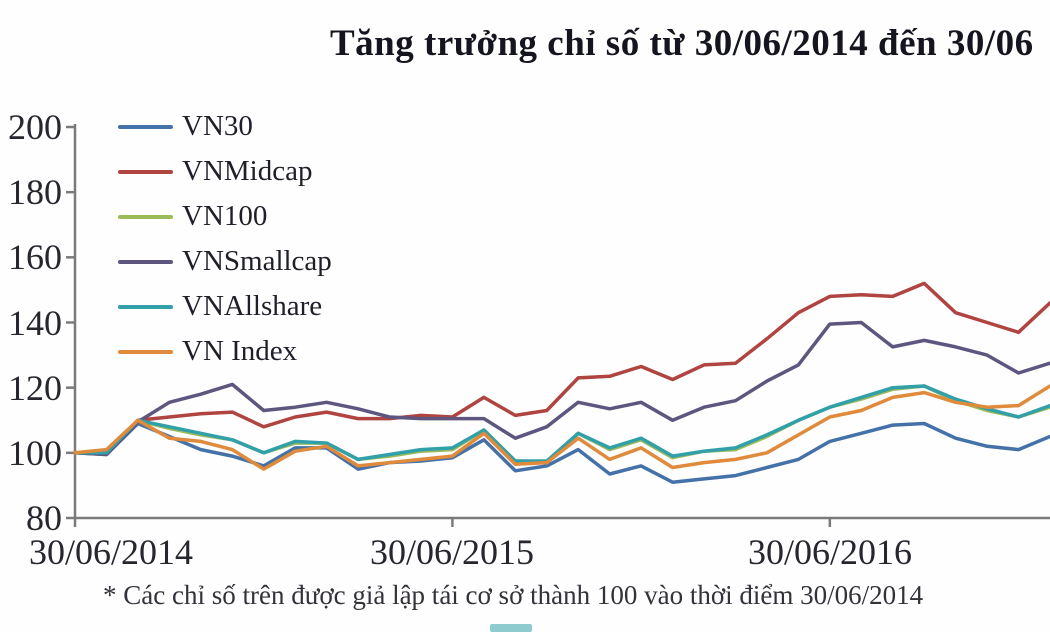 This screenshot has width=1050, height=632. What do you see at coordinates (240, 351) in the screenshot?
I see `legend-label: VN Index` at bounding box center [240, 351].